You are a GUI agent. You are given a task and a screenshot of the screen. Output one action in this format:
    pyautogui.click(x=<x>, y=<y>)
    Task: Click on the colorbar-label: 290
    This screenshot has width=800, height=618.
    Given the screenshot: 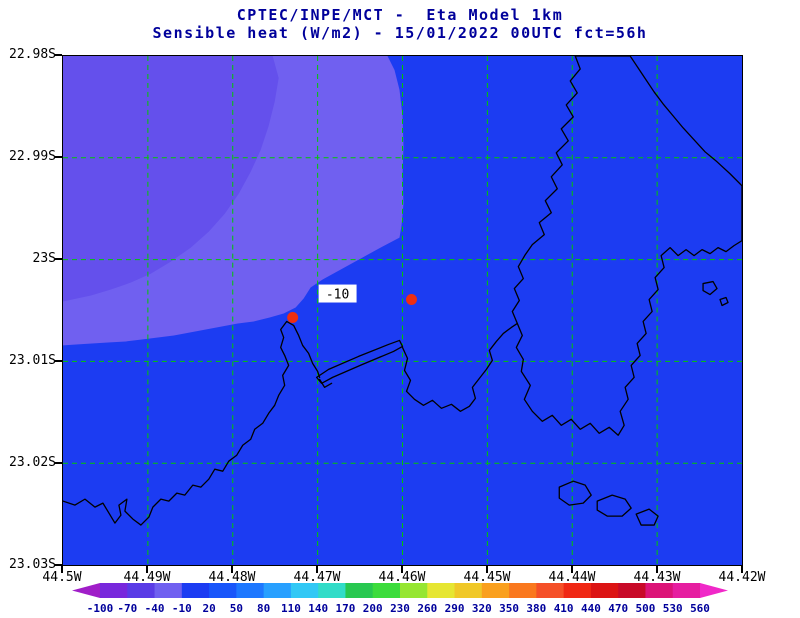 What is the action you would take?
    pyautogui.click(x=455, y=608)
    